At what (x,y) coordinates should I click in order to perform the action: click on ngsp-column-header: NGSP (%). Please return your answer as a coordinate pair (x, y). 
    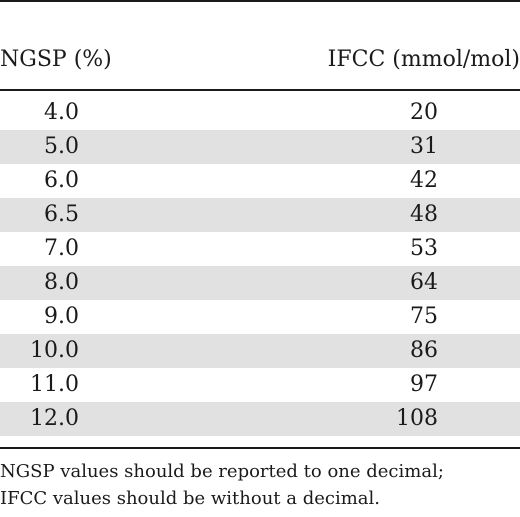
    Looking at the image, I should click on (56, 59).